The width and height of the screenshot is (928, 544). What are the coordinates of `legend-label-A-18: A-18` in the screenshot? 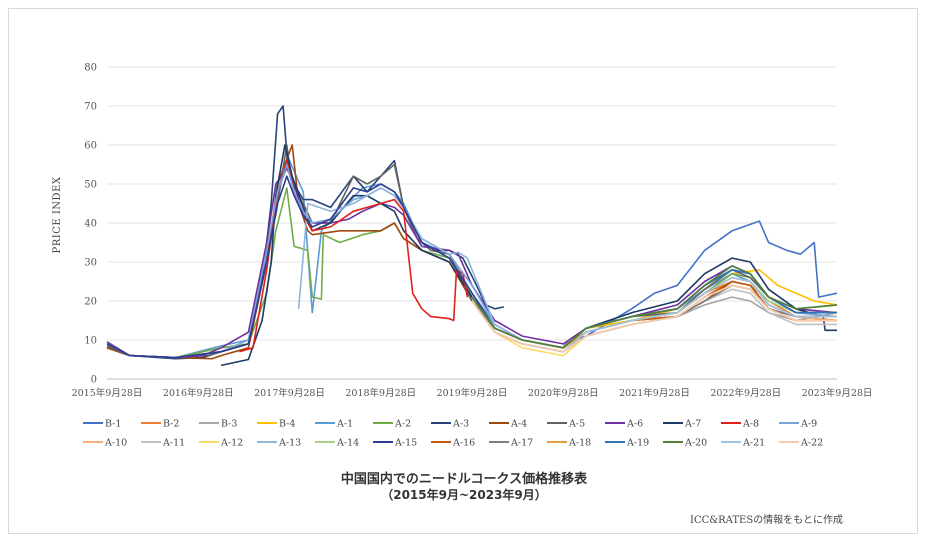 It's located at (579, 443).